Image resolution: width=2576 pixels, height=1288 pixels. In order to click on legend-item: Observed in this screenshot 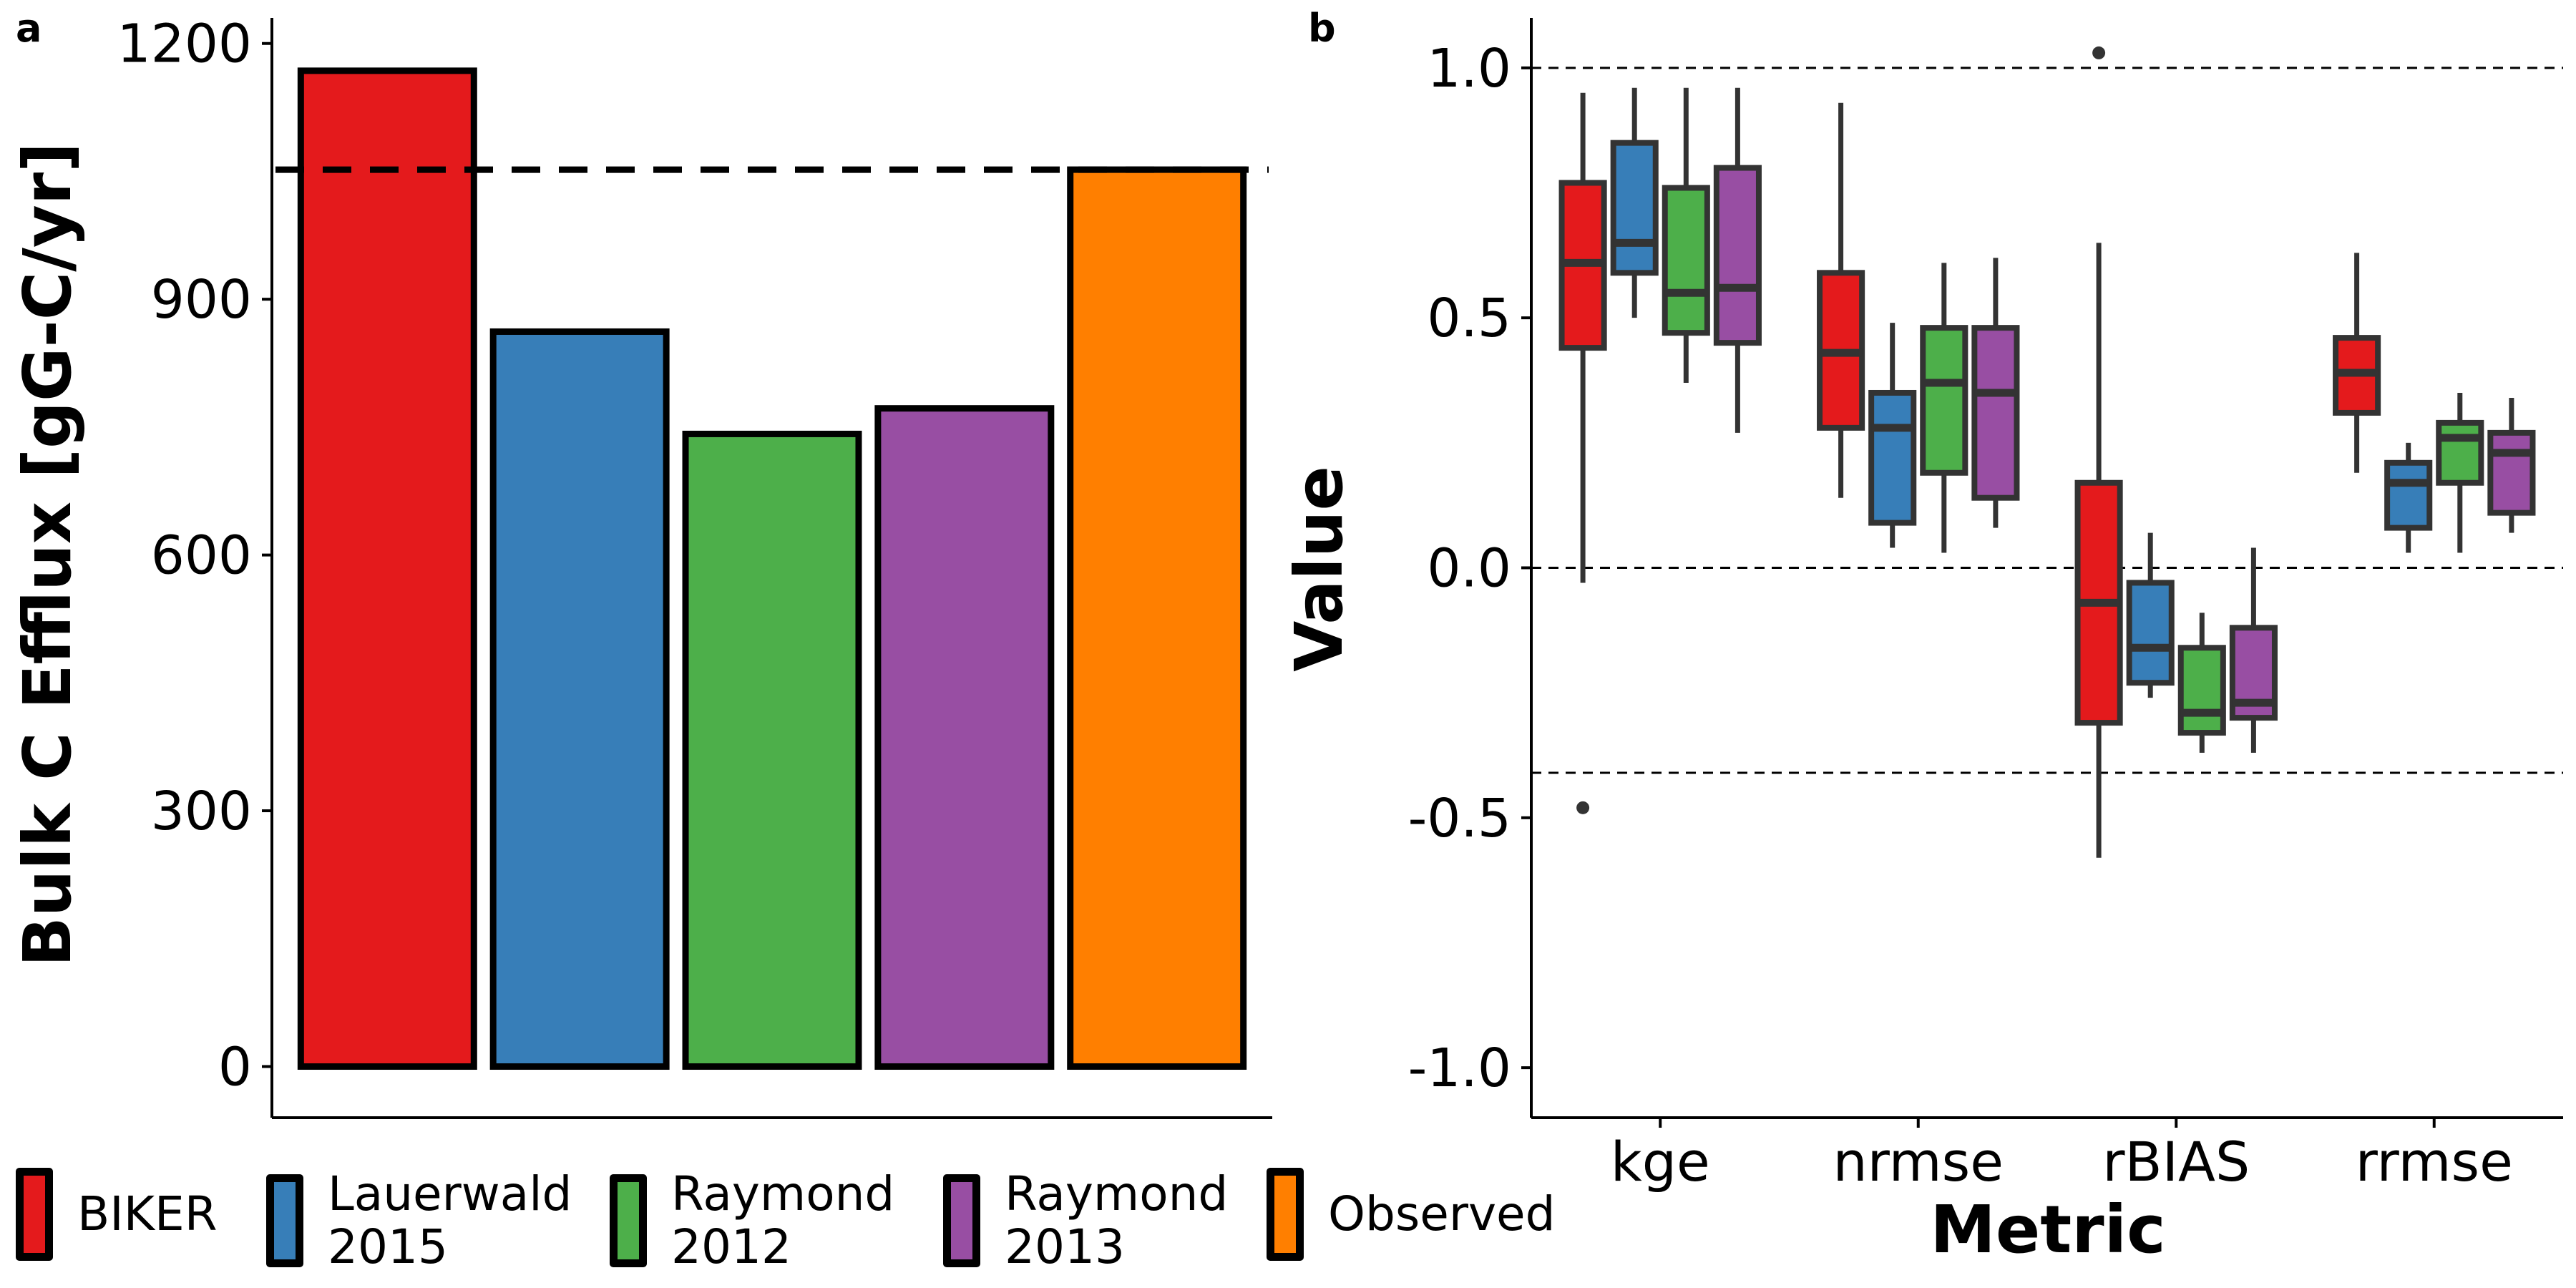, I will do `click(1411, 1214)`.